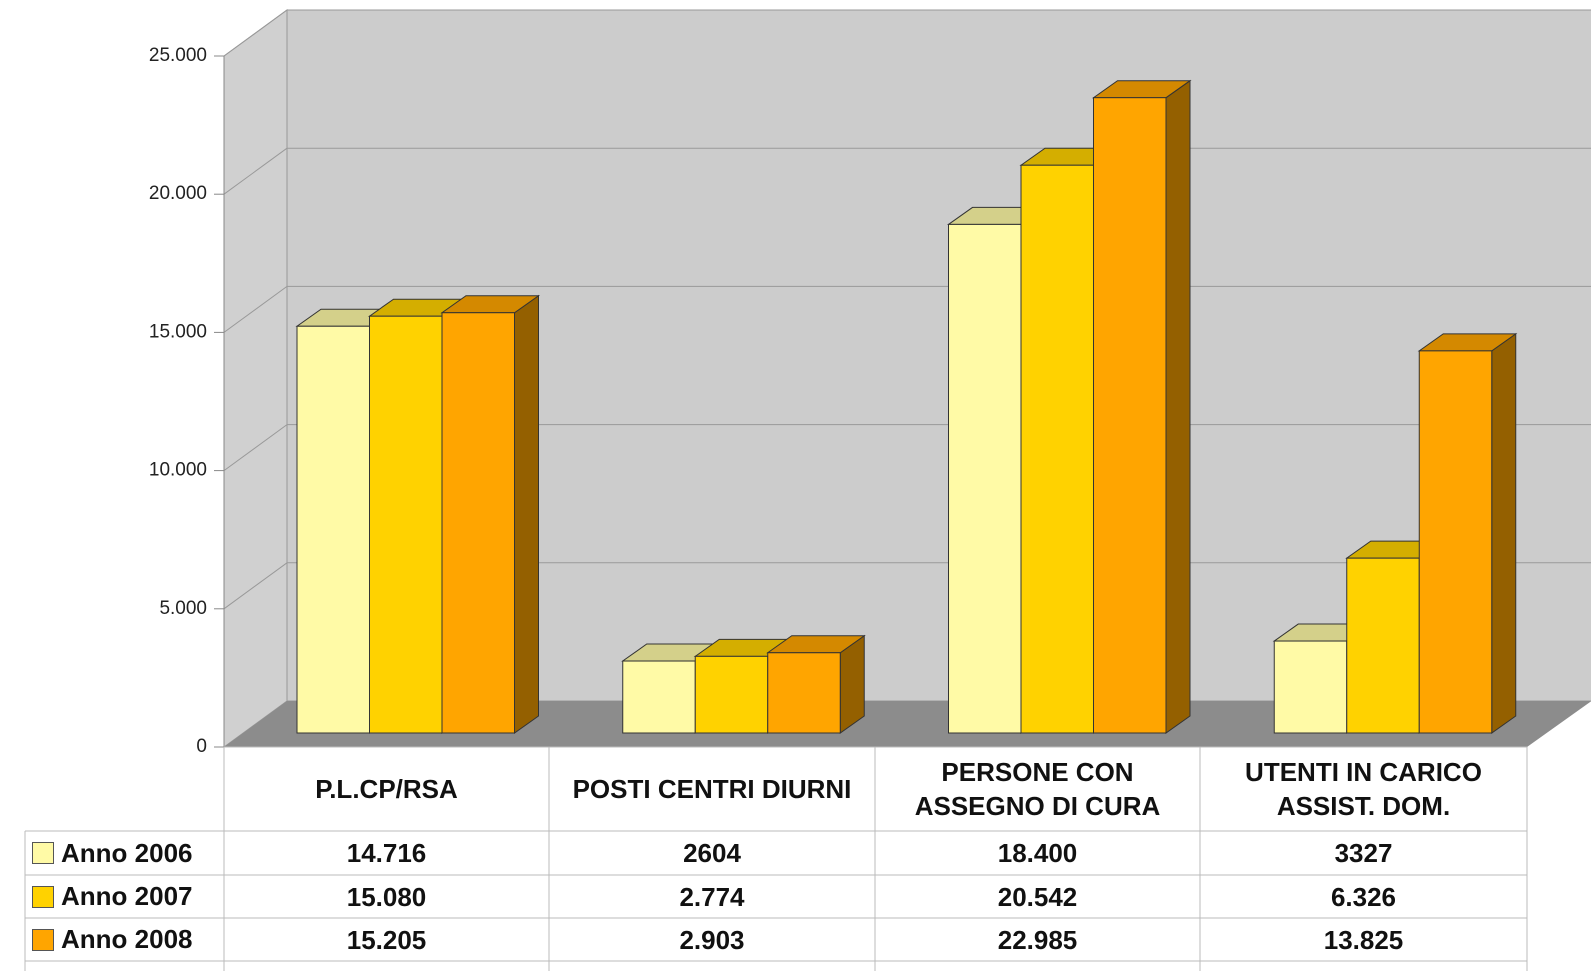  Describe the element at coordinates (907, 724) in the screenshot. I see `floor` at that location.